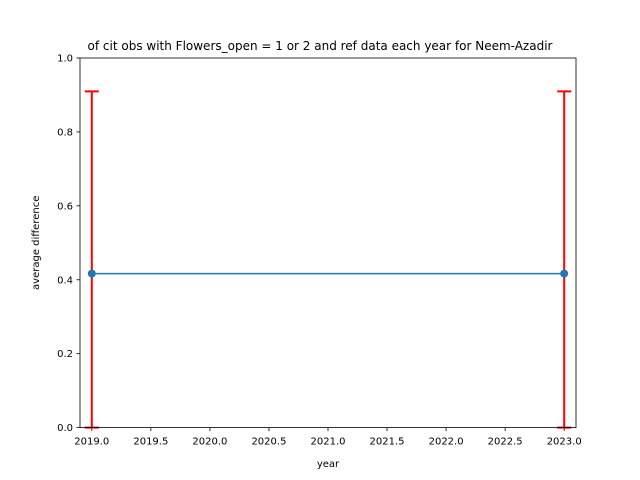 The image size is (640, 480). Describe the element at coordinates (328, 464) in the screenshot. I see `x-axis-label: year` at that location.